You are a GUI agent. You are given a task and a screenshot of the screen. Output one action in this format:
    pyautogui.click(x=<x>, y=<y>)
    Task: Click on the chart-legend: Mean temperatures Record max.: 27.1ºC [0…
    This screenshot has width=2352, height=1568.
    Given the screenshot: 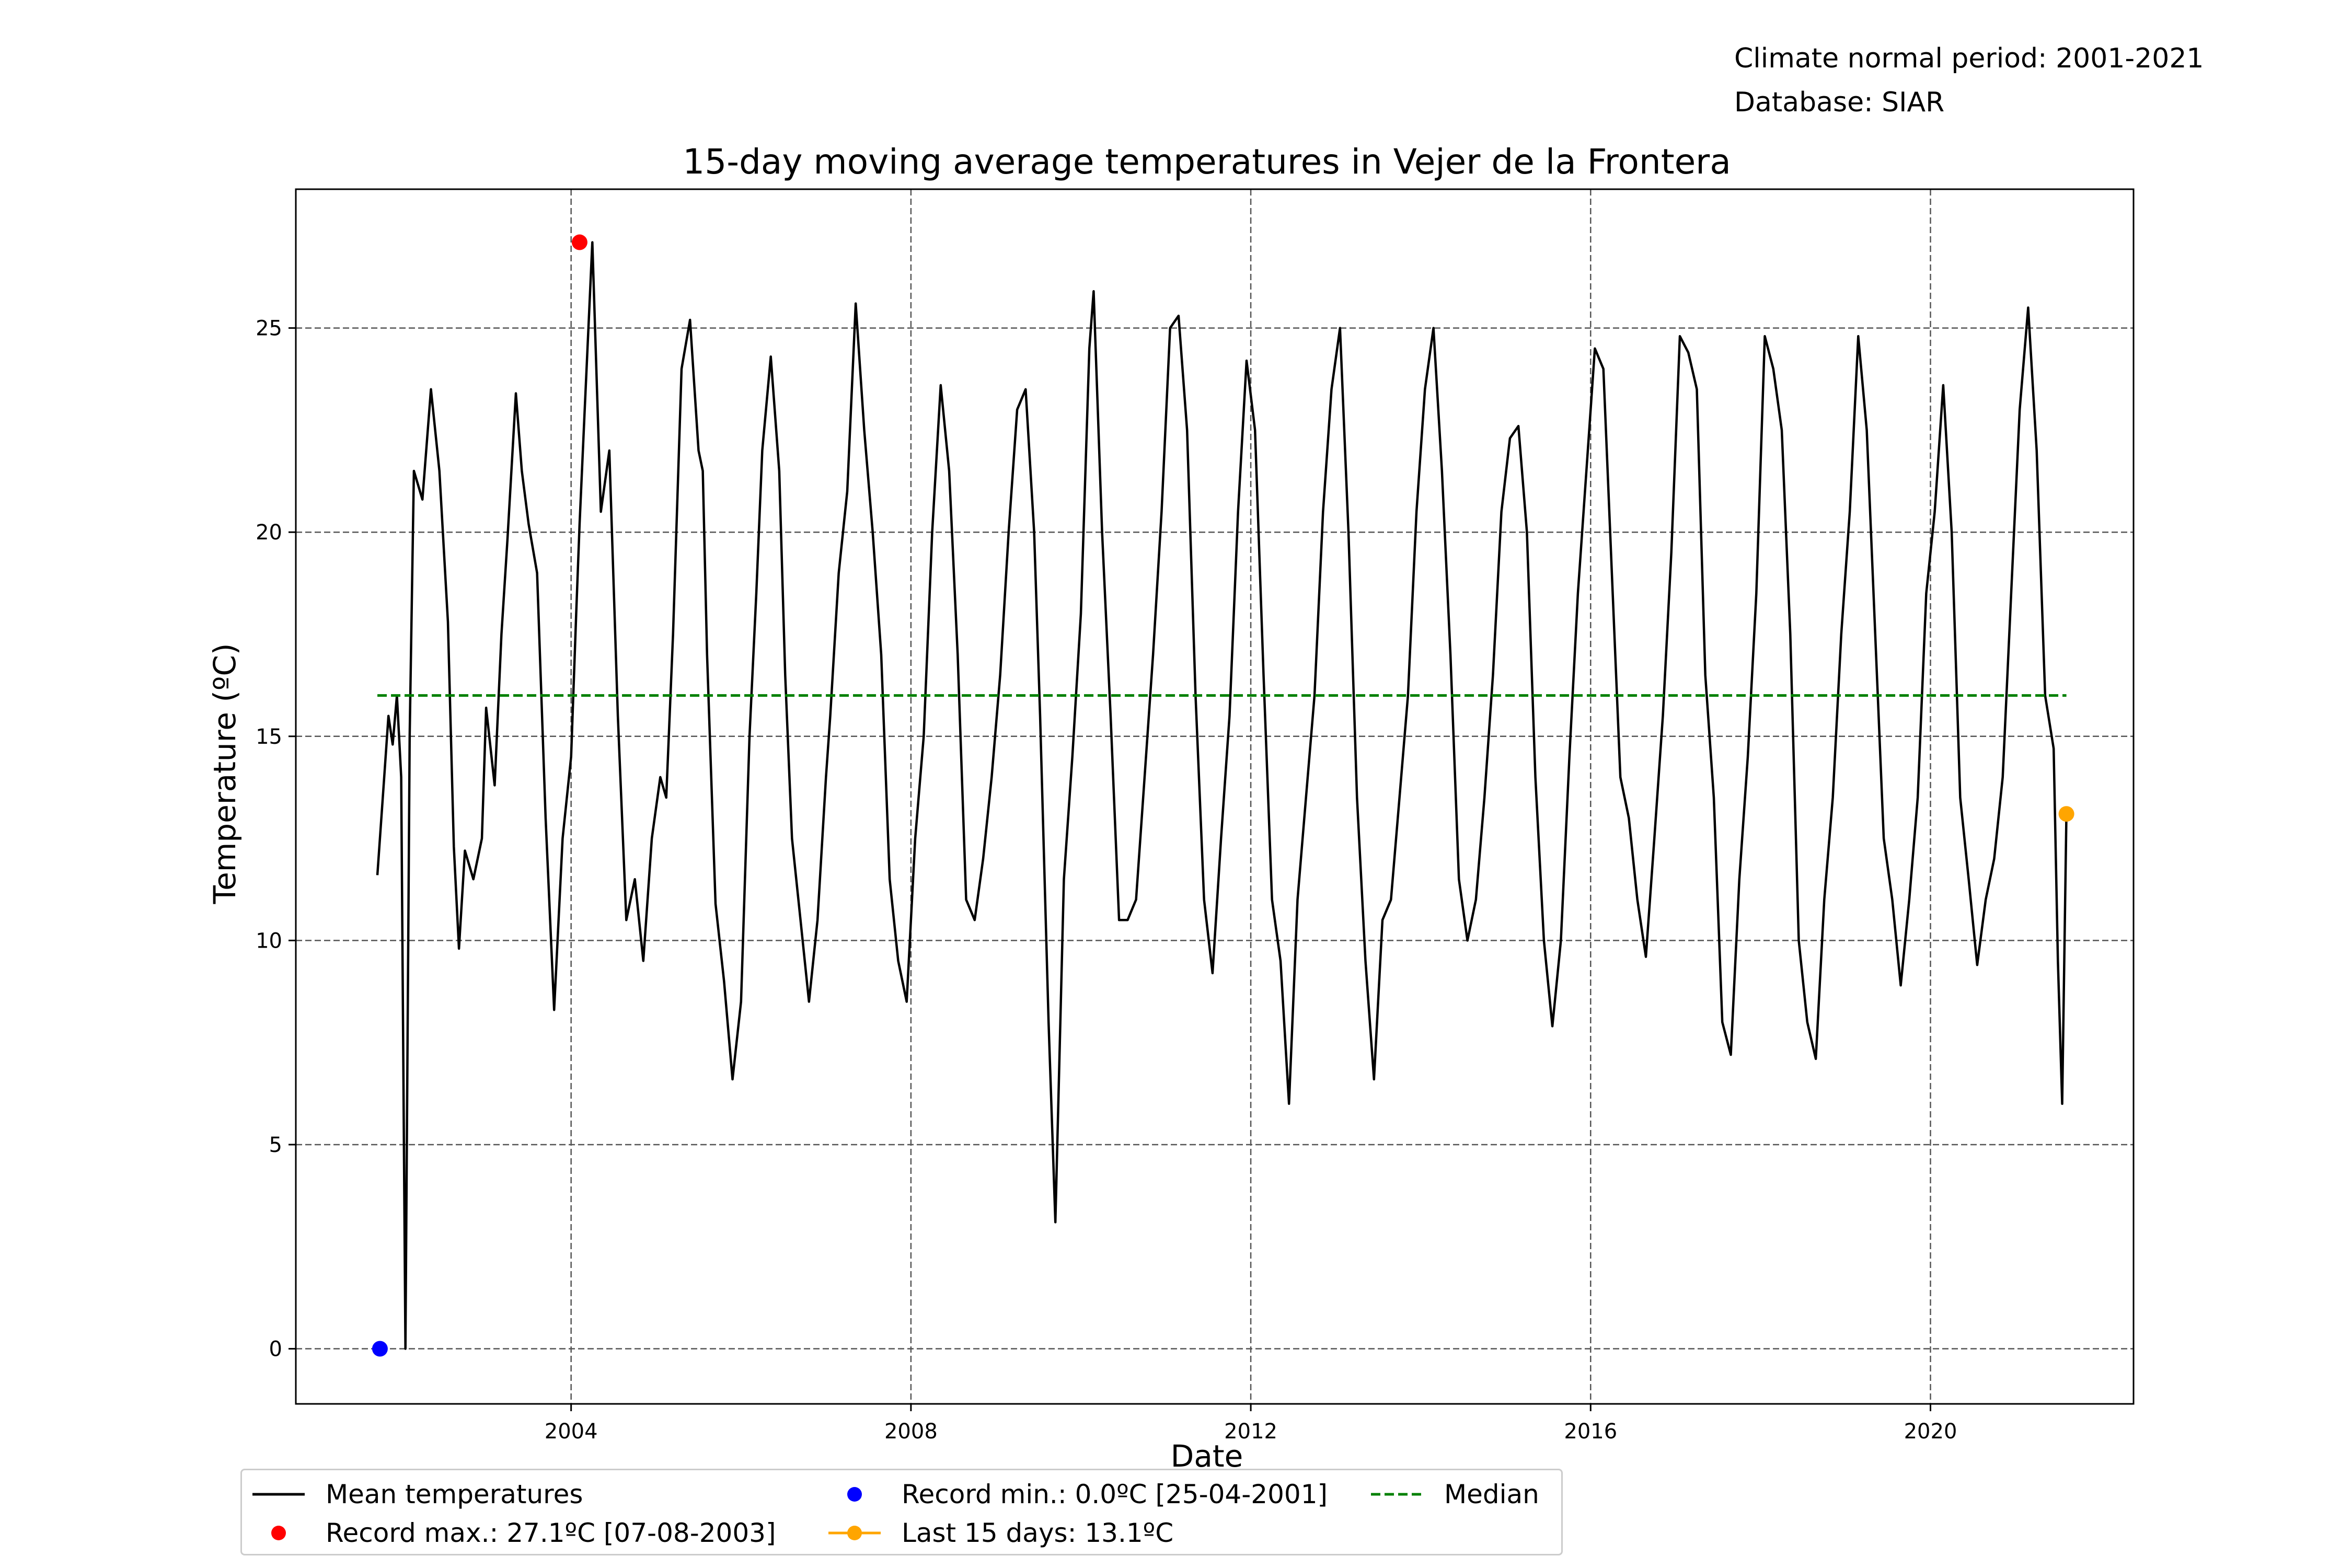 What is the action you would take?
    pyautogui.click(x=901, y=1512)
    